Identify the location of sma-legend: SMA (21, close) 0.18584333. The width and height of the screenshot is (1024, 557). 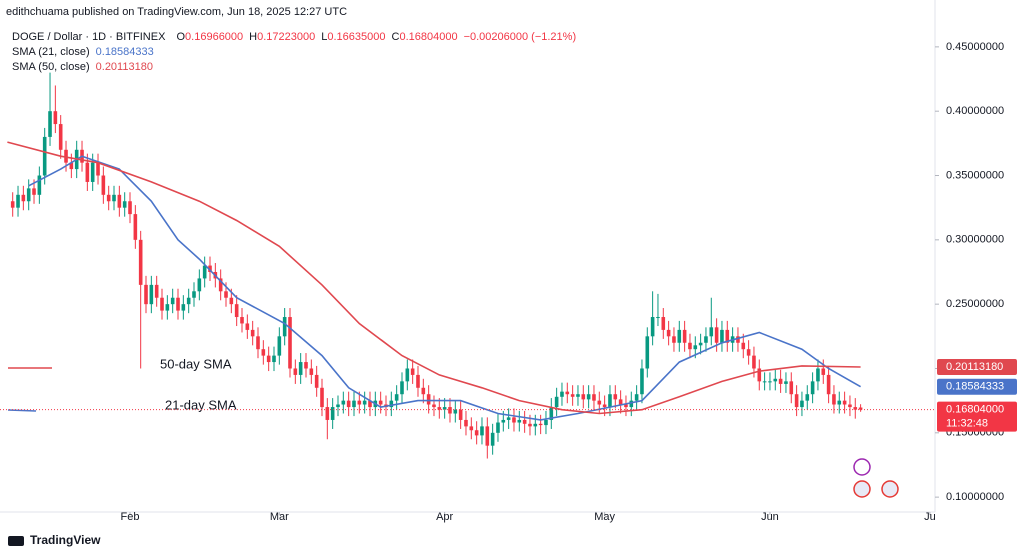
(83, 52).